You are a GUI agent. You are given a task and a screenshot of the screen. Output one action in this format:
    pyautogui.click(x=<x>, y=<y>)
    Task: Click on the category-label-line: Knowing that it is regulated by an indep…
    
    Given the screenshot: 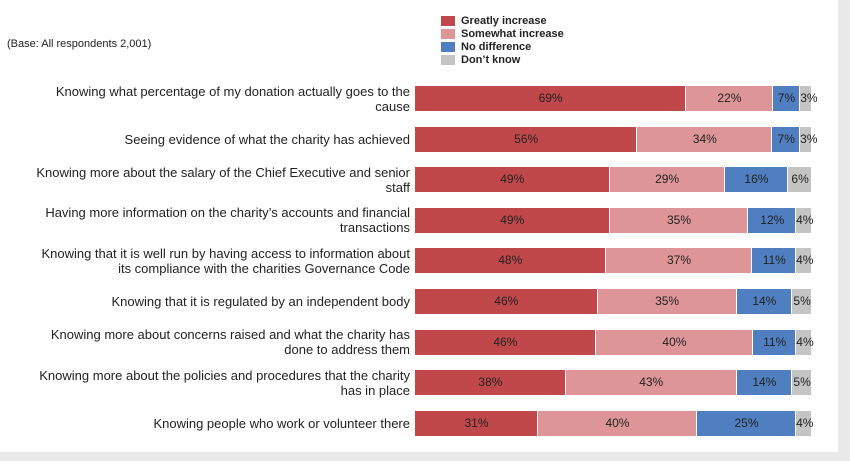 What is the action you would take?
    pyautogui.click(x=261, y=301)
    